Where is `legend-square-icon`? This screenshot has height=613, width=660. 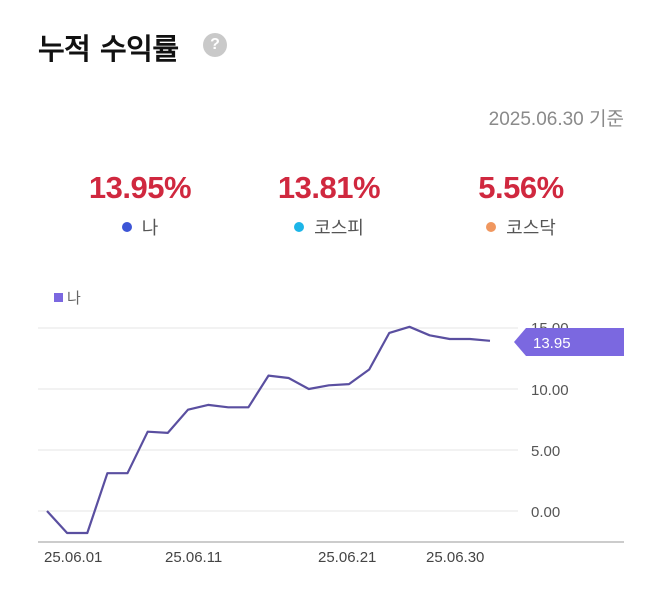 legend-square-icon is located at coordinates (58, 297).